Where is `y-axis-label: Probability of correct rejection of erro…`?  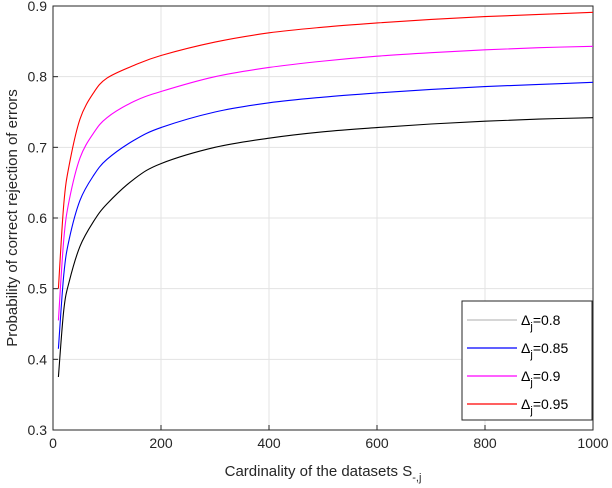 y-axis-label: Probability of correct rejection of erro… is located at coordinates (12, 218).